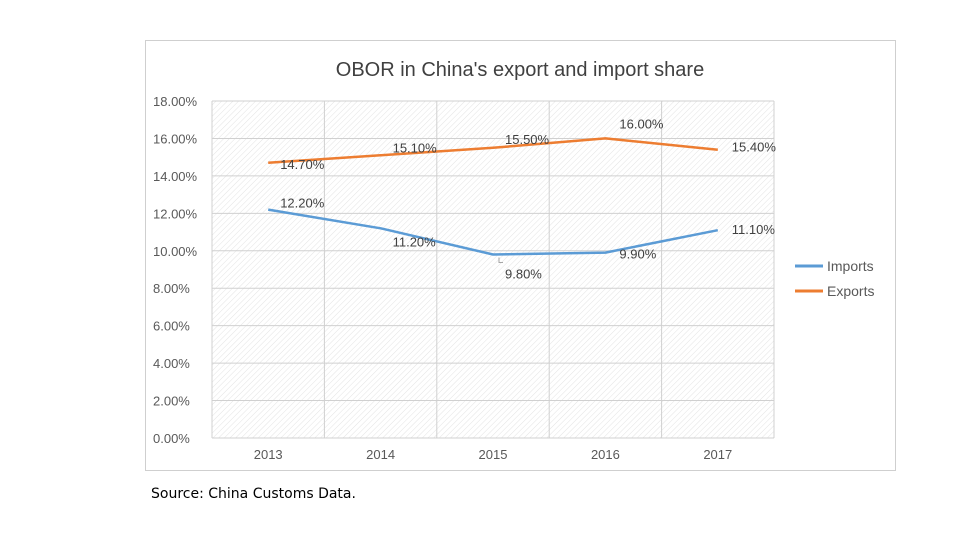 Image resolution: width=960 pixels, height=540 pixels. I want to click on data-label: 12.20%, so click(302, 203).